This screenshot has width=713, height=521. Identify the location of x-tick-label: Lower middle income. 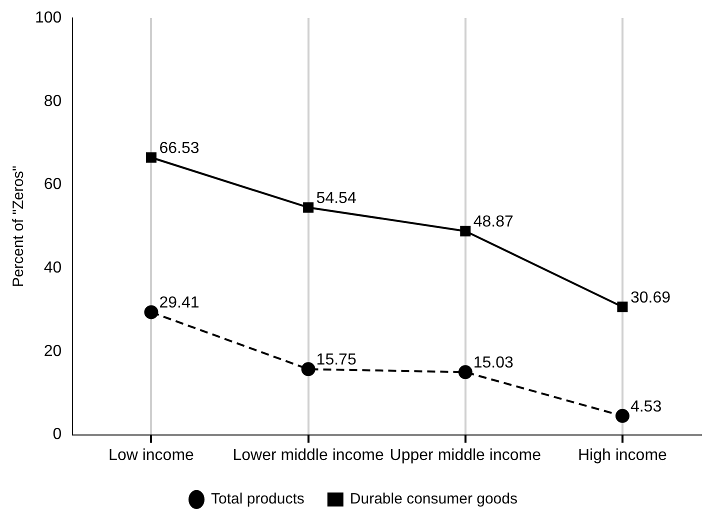
(308, 455).